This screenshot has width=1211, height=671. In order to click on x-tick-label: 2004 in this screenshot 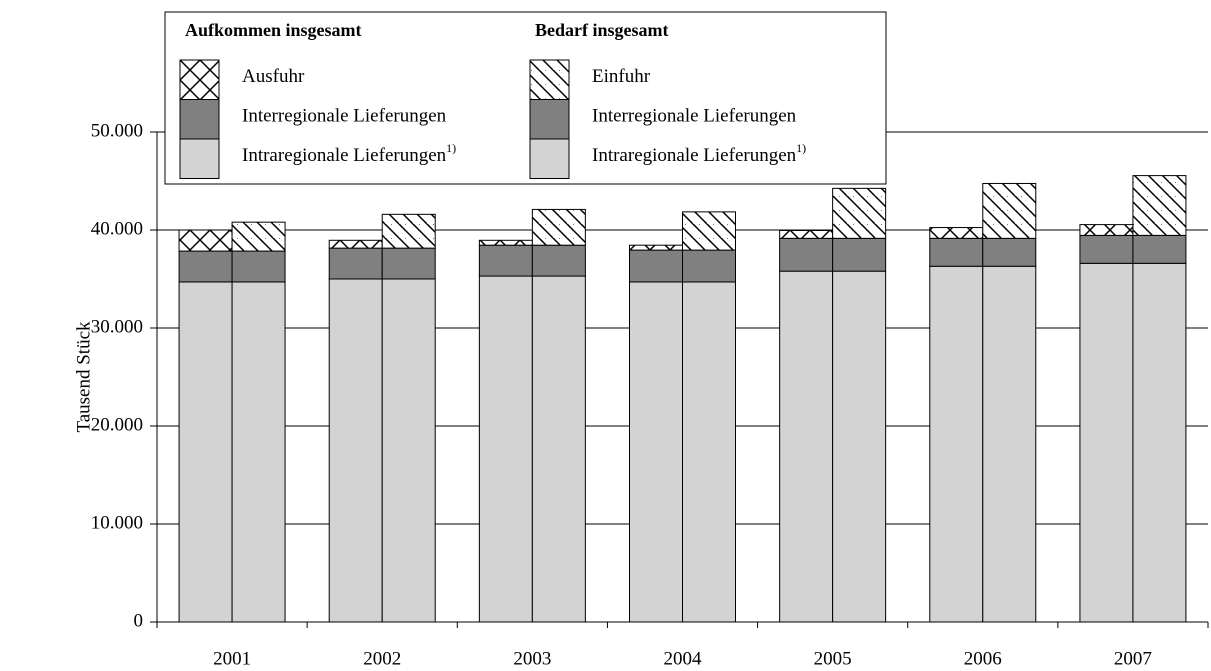, I will do `click(683, 658)`.